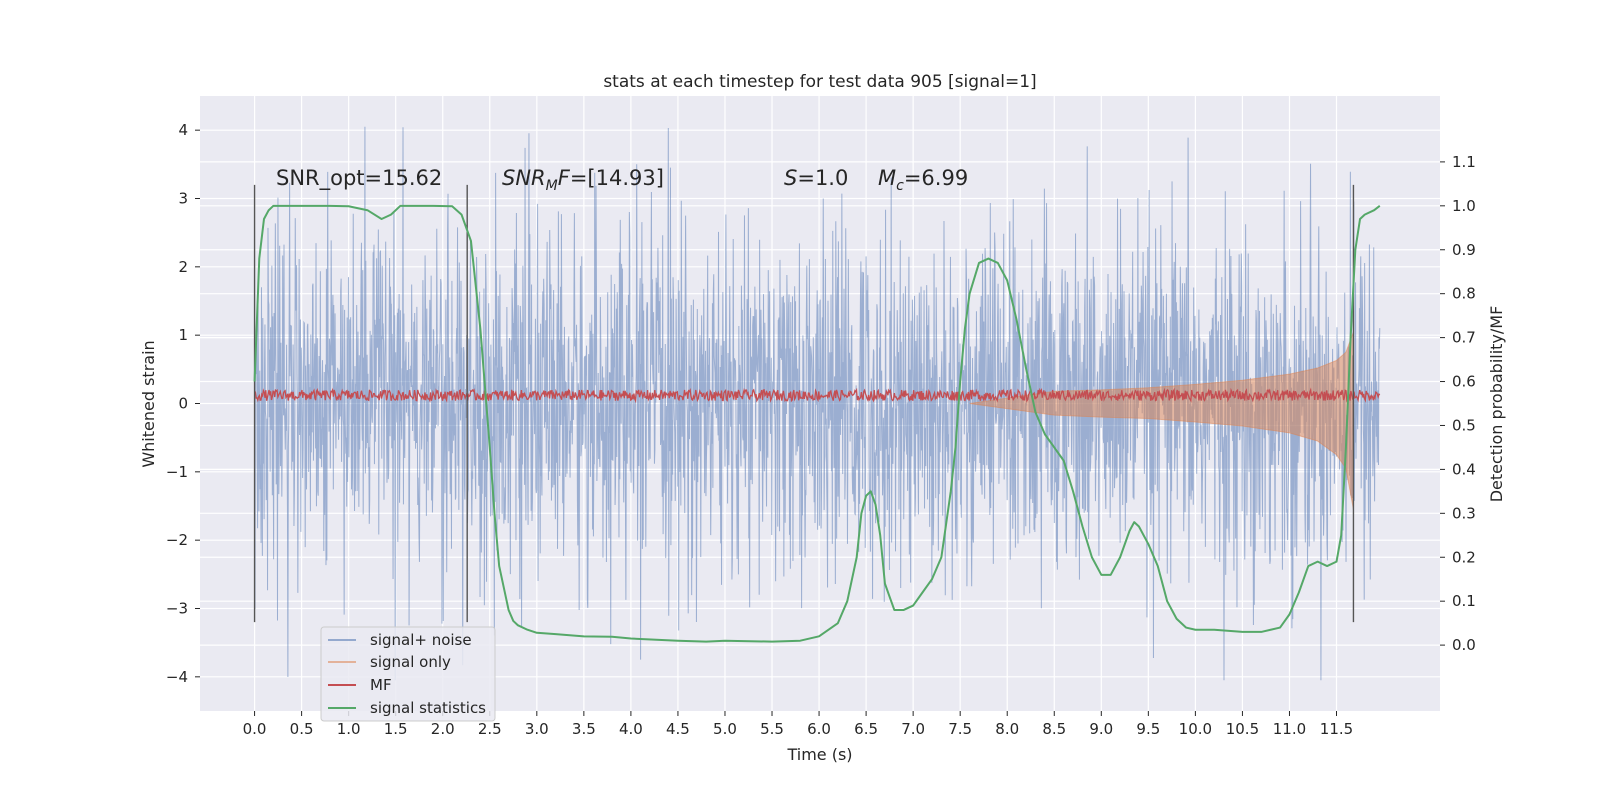 The image size is (1600, 800). What do you see at coordinates (1148, 729) in the screenshot?
I see `x-tick-label: 9.5` at bounding box center [1148, 729].